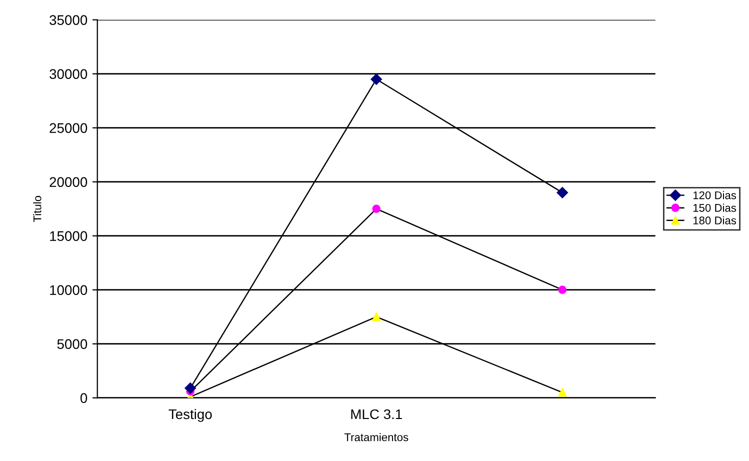 The image size is (749, 461). Describe the element at coordinates (69, 128) in the screenshot. I see `y-tick-label: 25000` at that location.